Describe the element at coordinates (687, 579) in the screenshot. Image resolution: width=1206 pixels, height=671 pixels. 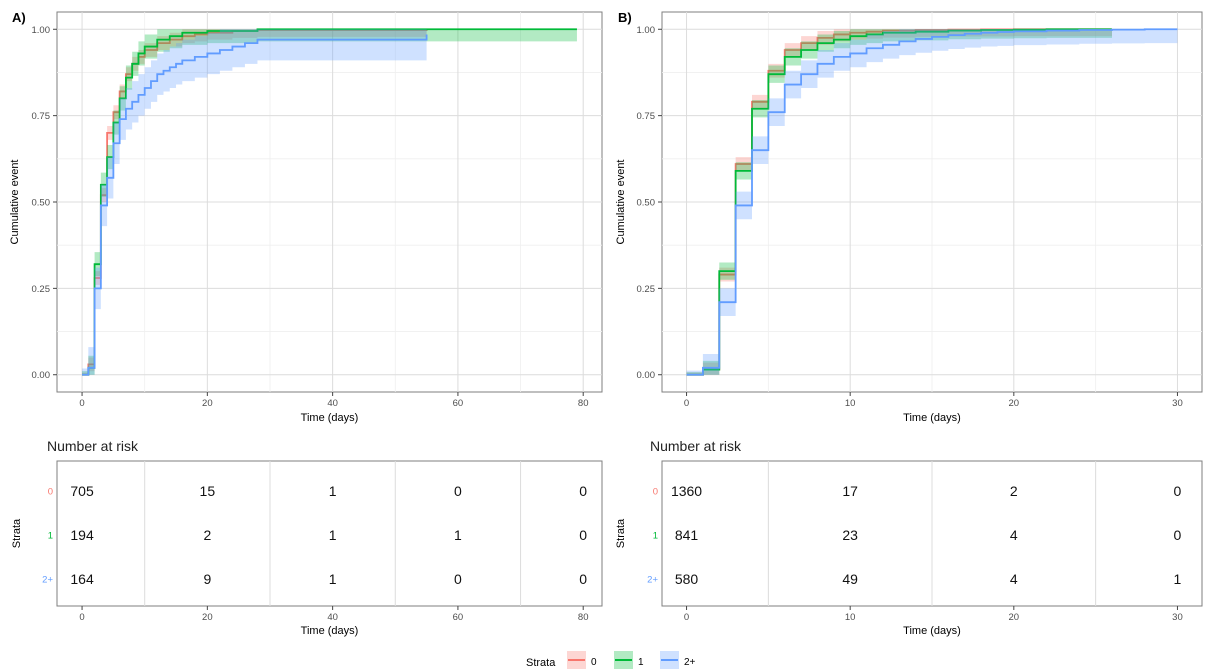
I see `risk-count: 580` at that location.